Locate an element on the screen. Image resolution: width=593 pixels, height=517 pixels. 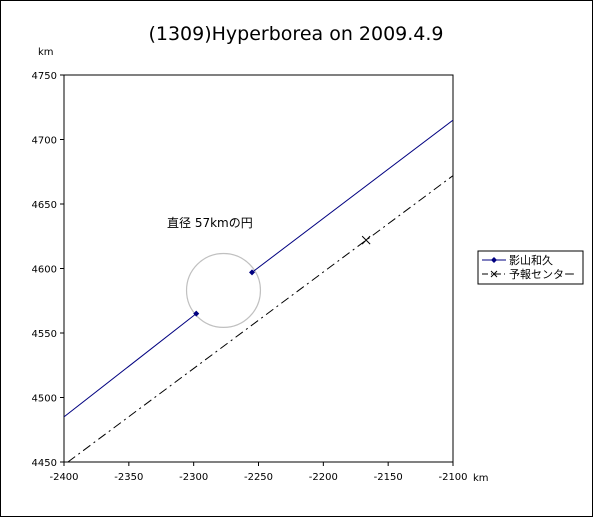
x-tick-label: -2200 is located at coordinates (323, 477).